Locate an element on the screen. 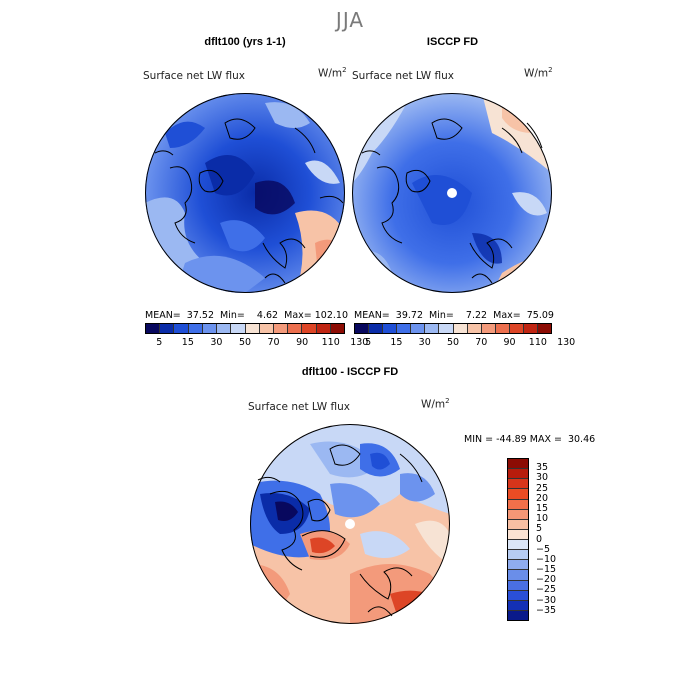 This screenshot has width=700, height=700. diff-variable-label: Surface net LW flux is located at coordinates (299, 407).